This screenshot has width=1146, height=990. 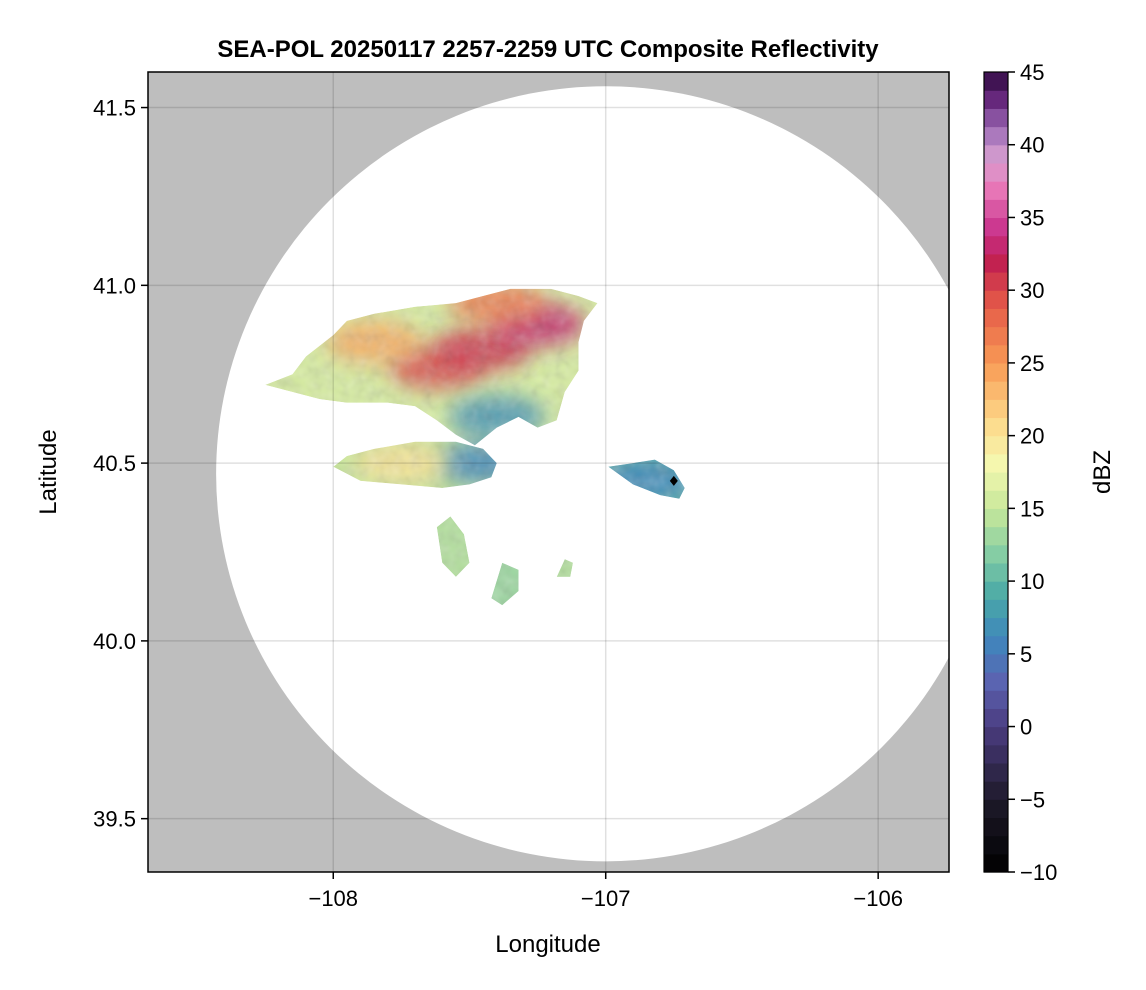 I want to click on colorbar-tick-label: 30, so click(x=1032, y=290).